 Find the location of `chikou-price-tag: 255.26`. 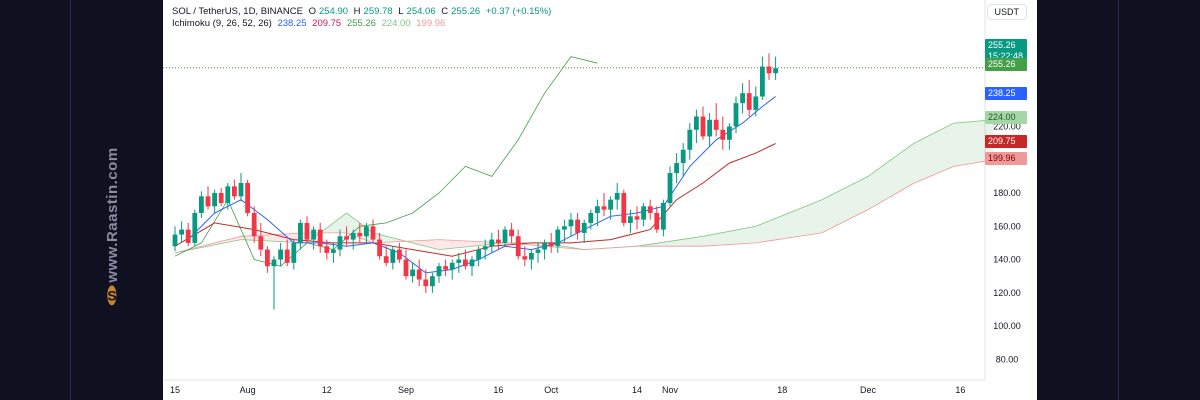

chikou-price-tag: 255.26 is located at coordinates (1006, 64).